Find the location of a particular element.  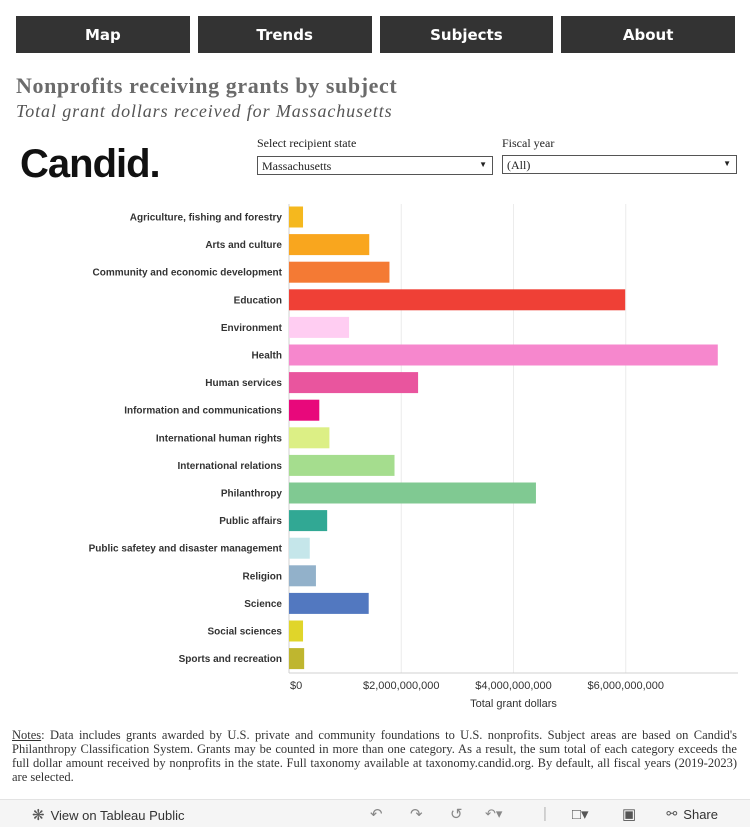

category-label: Arts and culture is located at coordinates (243, 245).